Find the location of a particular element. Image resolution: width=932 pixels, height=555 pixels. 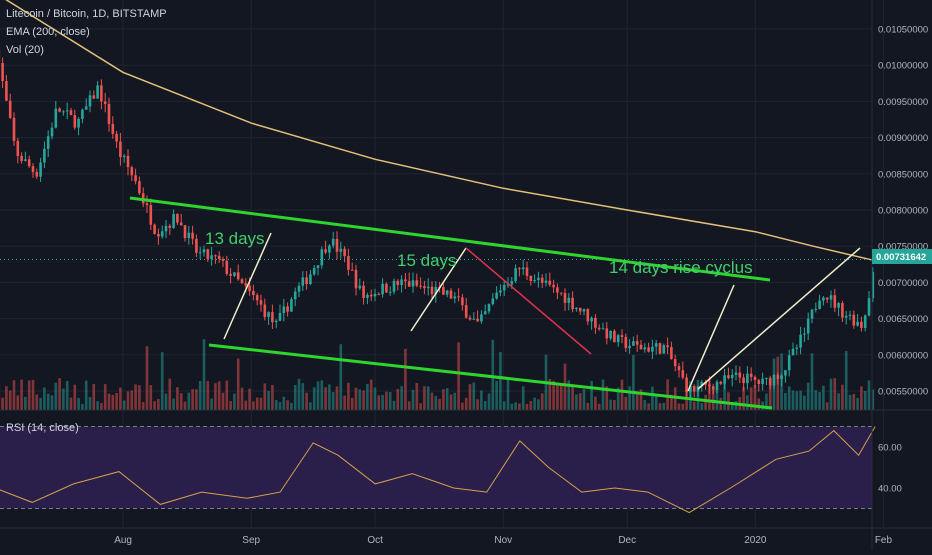

annotation-14-days-rise: 14 days rise cyclus is located at coordinates (681, 267).